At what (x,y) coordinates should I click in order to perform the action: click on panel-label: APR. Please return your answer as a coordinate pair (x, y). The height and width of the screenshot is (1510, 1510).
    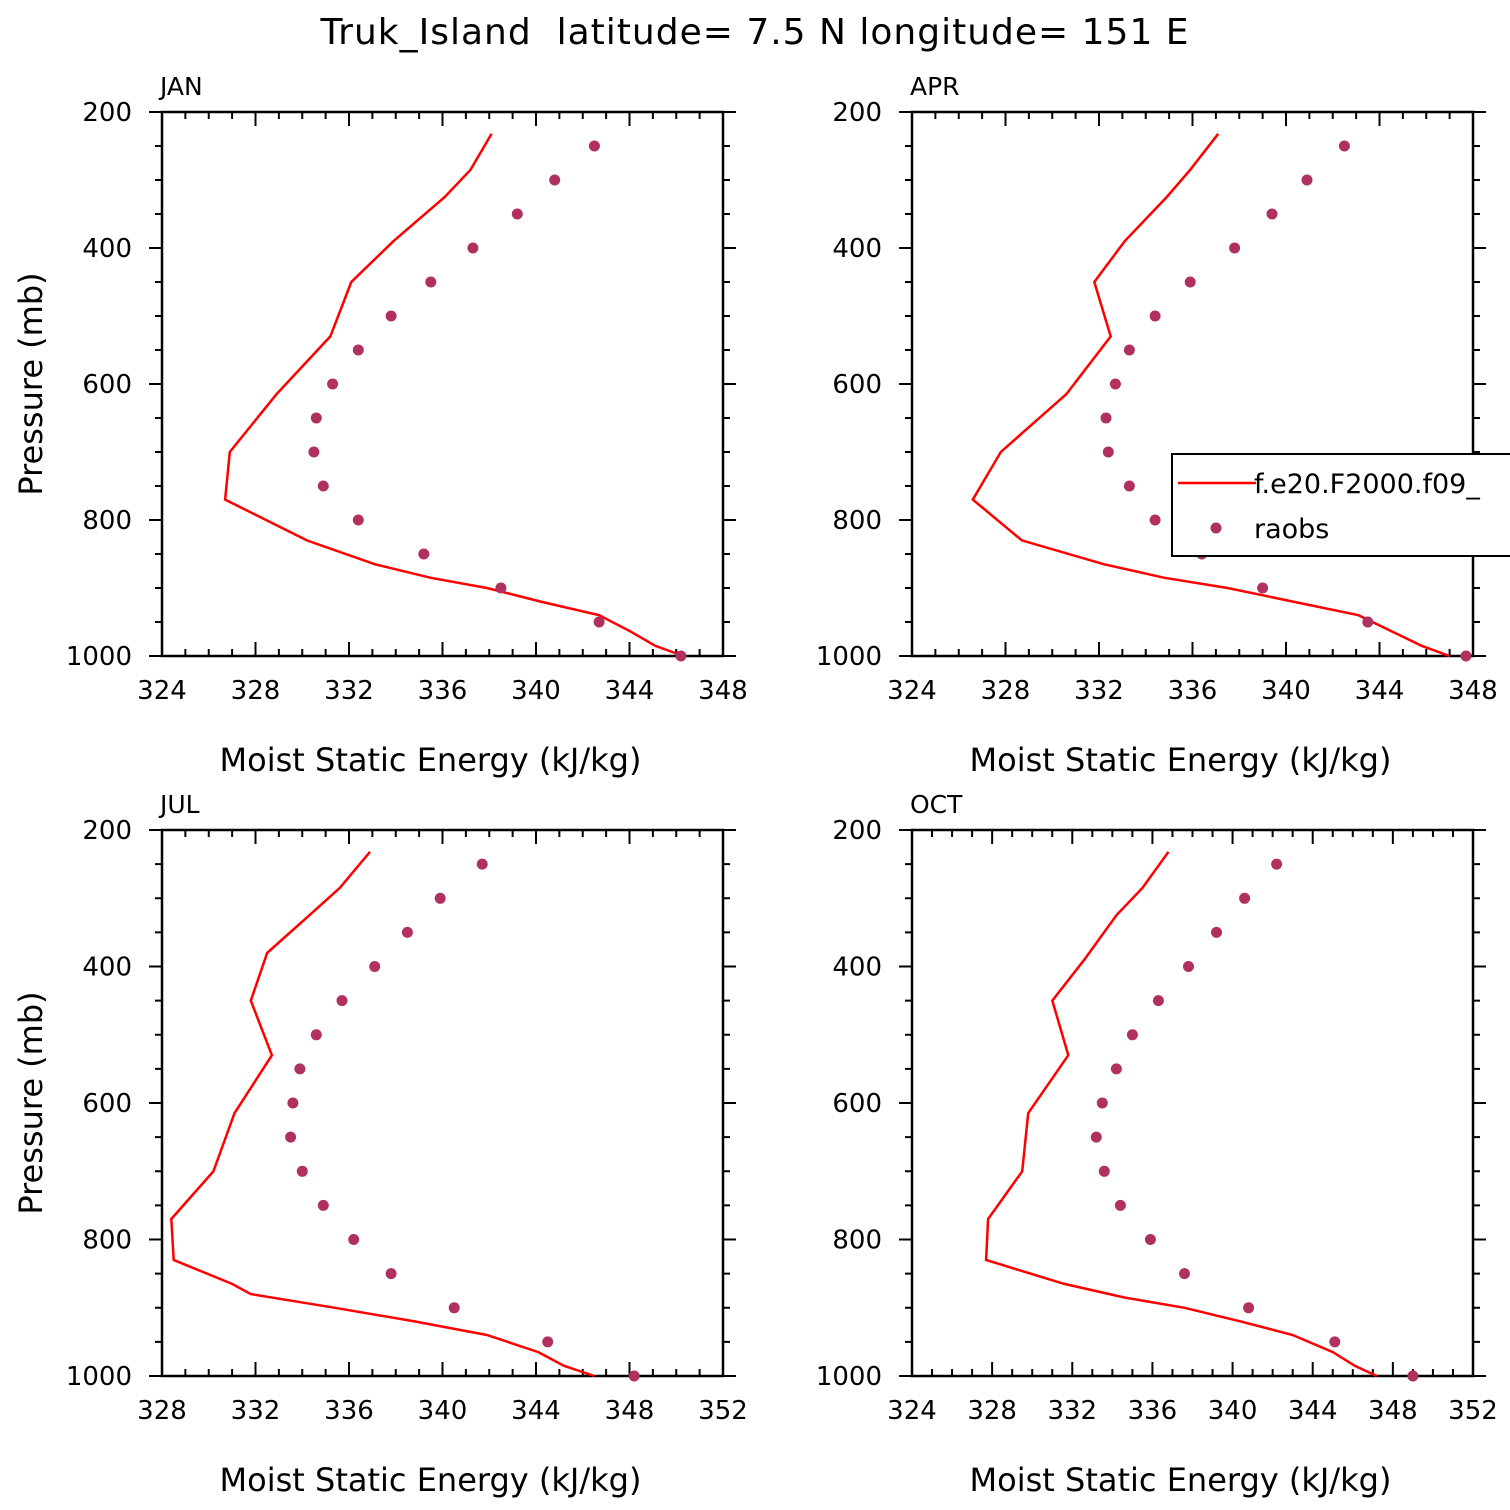
    Looking at the image, I should click on (935, 86).